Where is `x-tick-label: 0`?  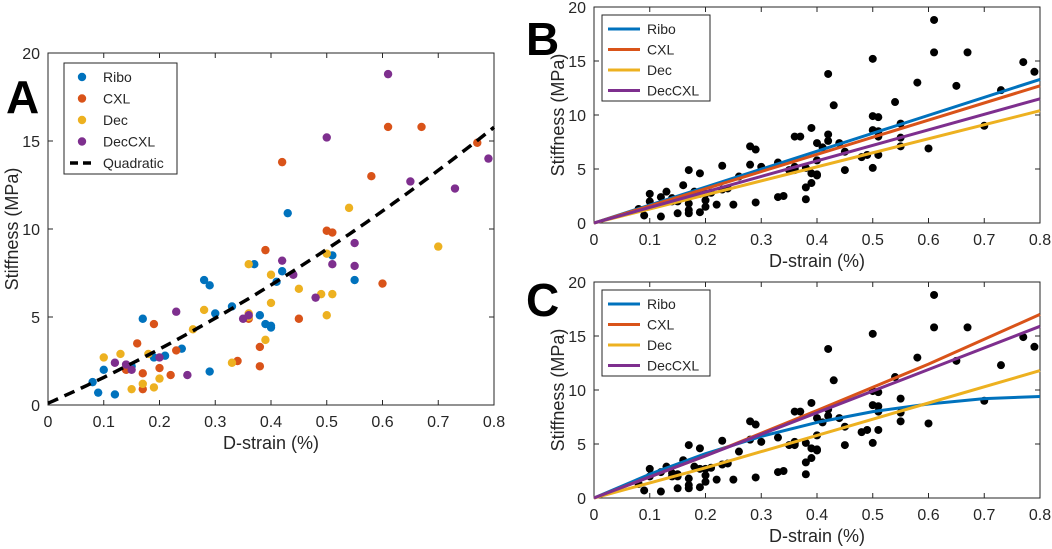
x-tick-label: 0 is located at coordinates (594, 515).